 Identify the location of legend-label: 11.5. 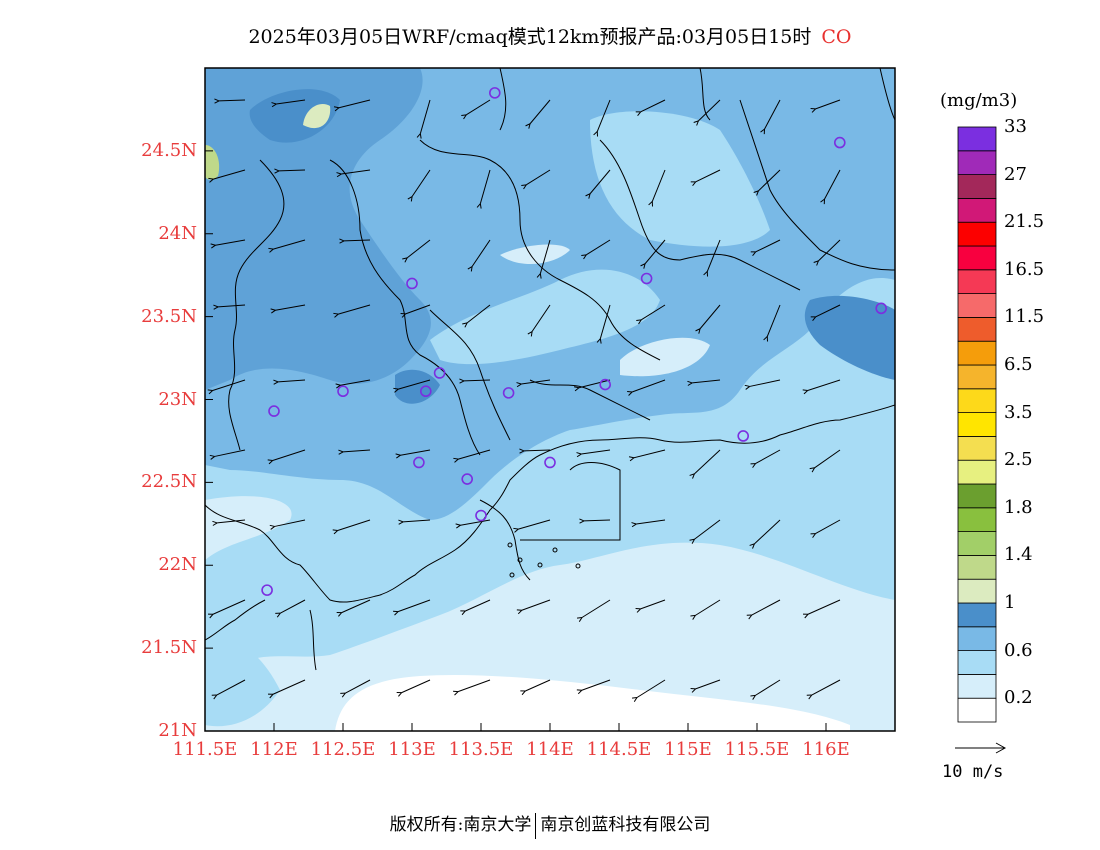
(1024, 317).